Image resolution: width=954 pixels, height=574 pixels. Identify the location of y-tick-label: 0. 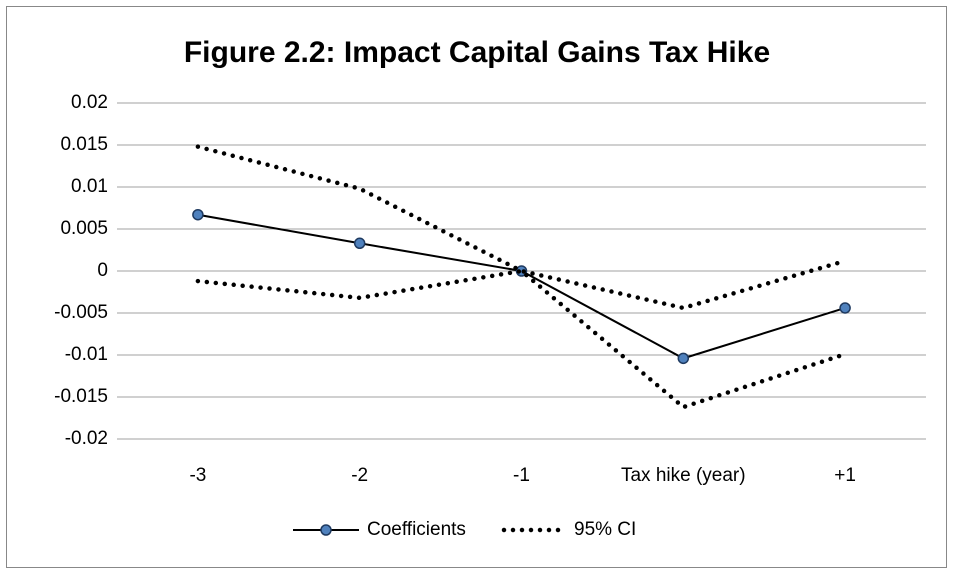
(102, 270).